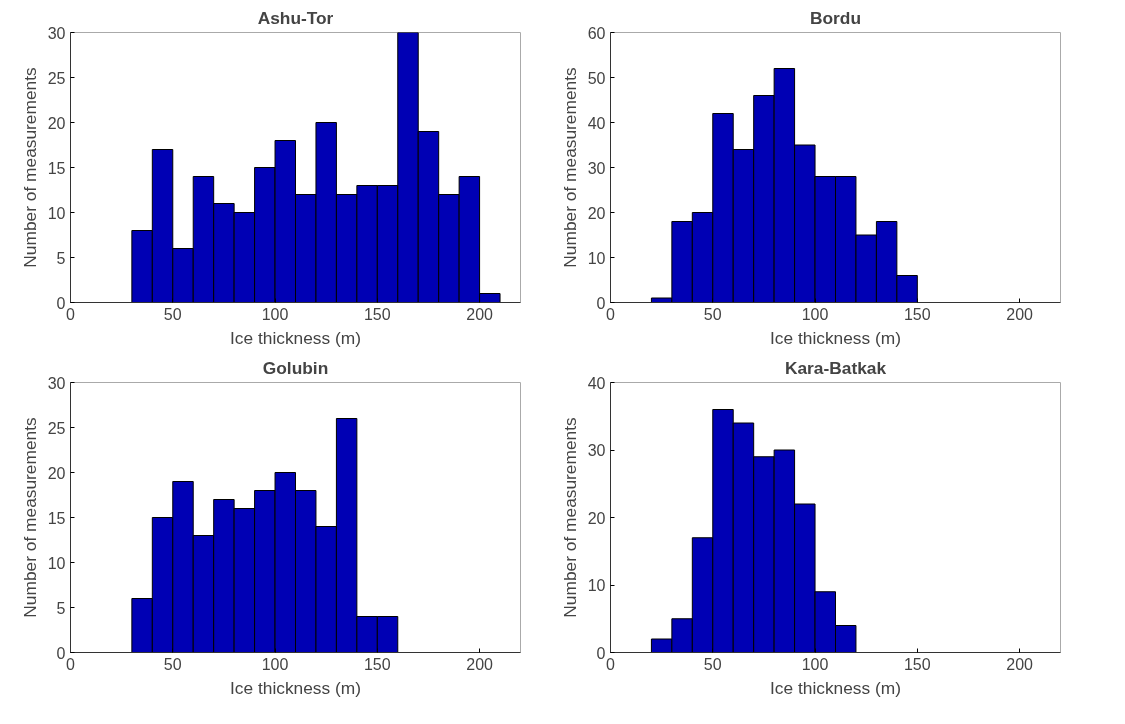 This screenshot has width=1125, height=724. I want to click on chart-title: Kara-Batkak, so click(835, 367).